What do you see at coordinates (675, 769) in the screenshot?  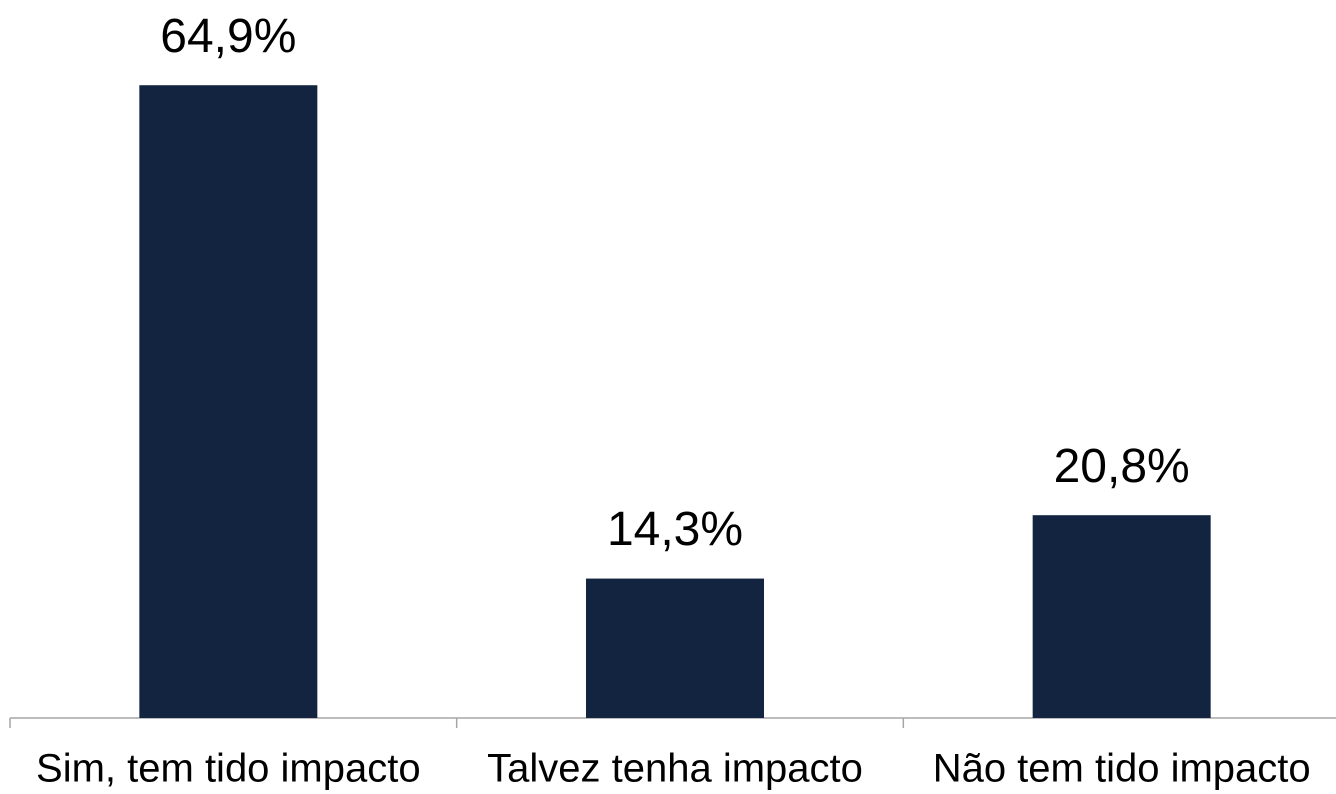 I see `x-tick-label: Talvez tenha impacto` at bounding box center [675, 769].